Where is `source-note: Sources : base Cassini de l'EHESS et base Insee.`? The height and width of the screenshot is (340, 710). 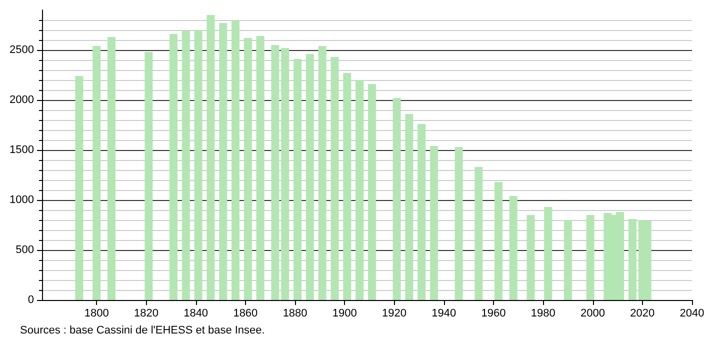
source-note: Sources : base Cassini de l'EHESS et base Insee. is located at coordinates (142, 330).